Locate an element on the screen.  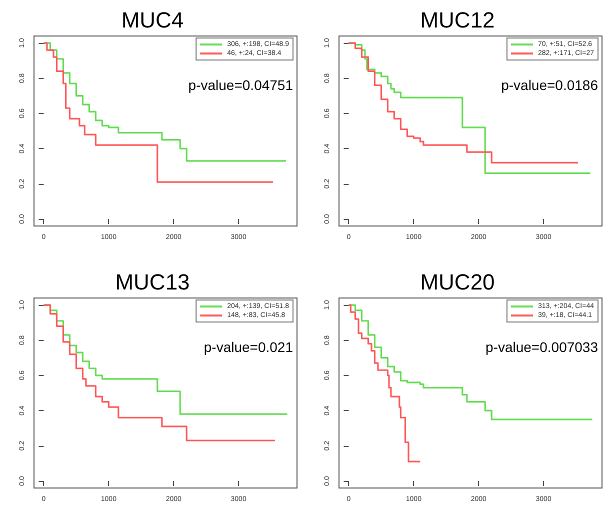
chart-title: MUC20 is located at coordinates (457, 282).